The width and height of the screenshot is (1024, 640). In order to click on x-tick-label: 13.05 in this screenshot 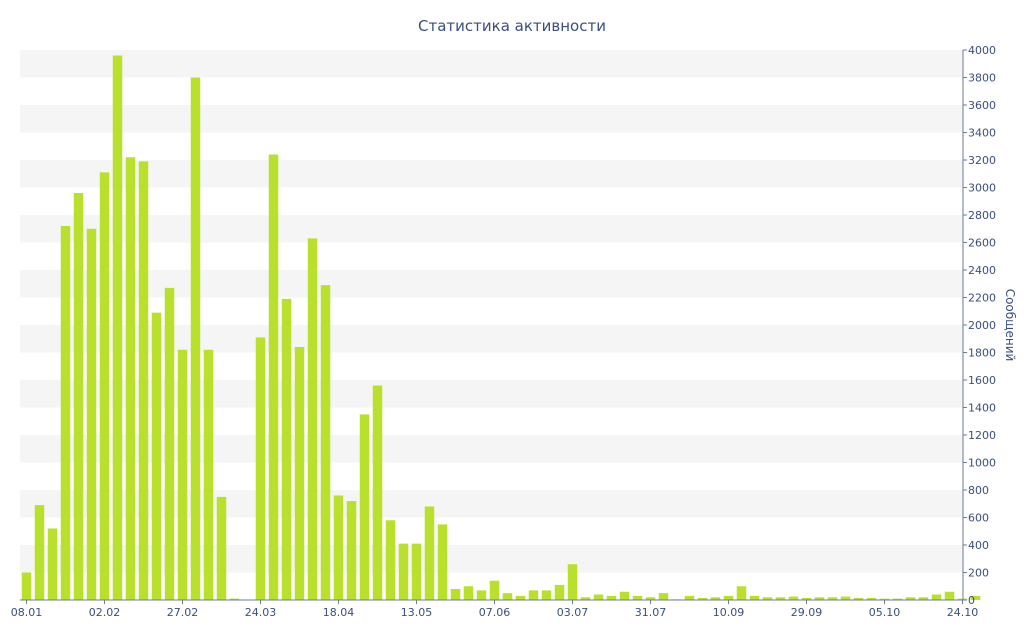, I will do `click(417, 612)`.